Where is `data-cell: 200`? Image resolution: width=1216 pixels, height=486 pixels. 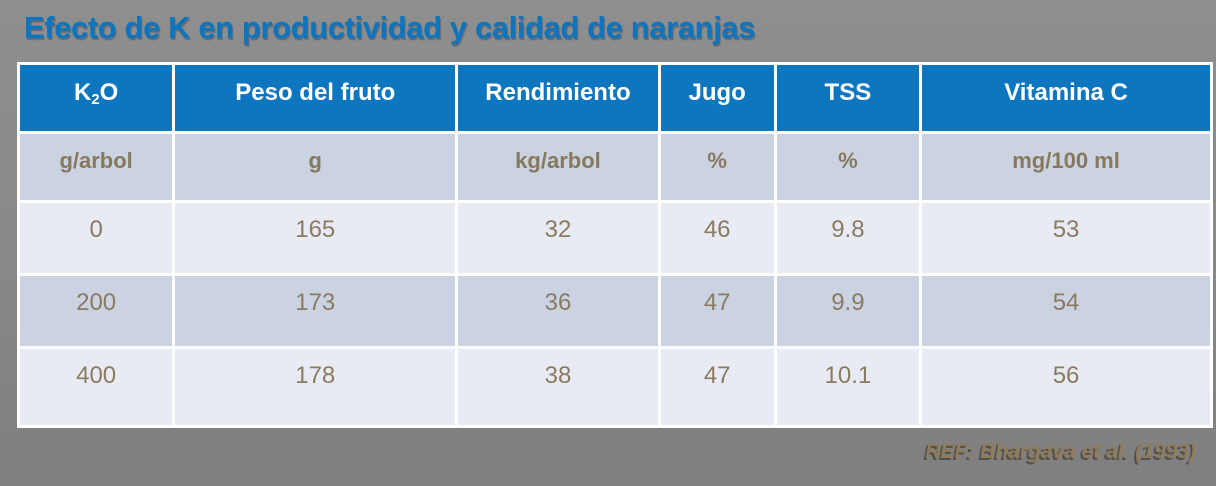 data-cell: 200 is located at coordinates (96, 311).